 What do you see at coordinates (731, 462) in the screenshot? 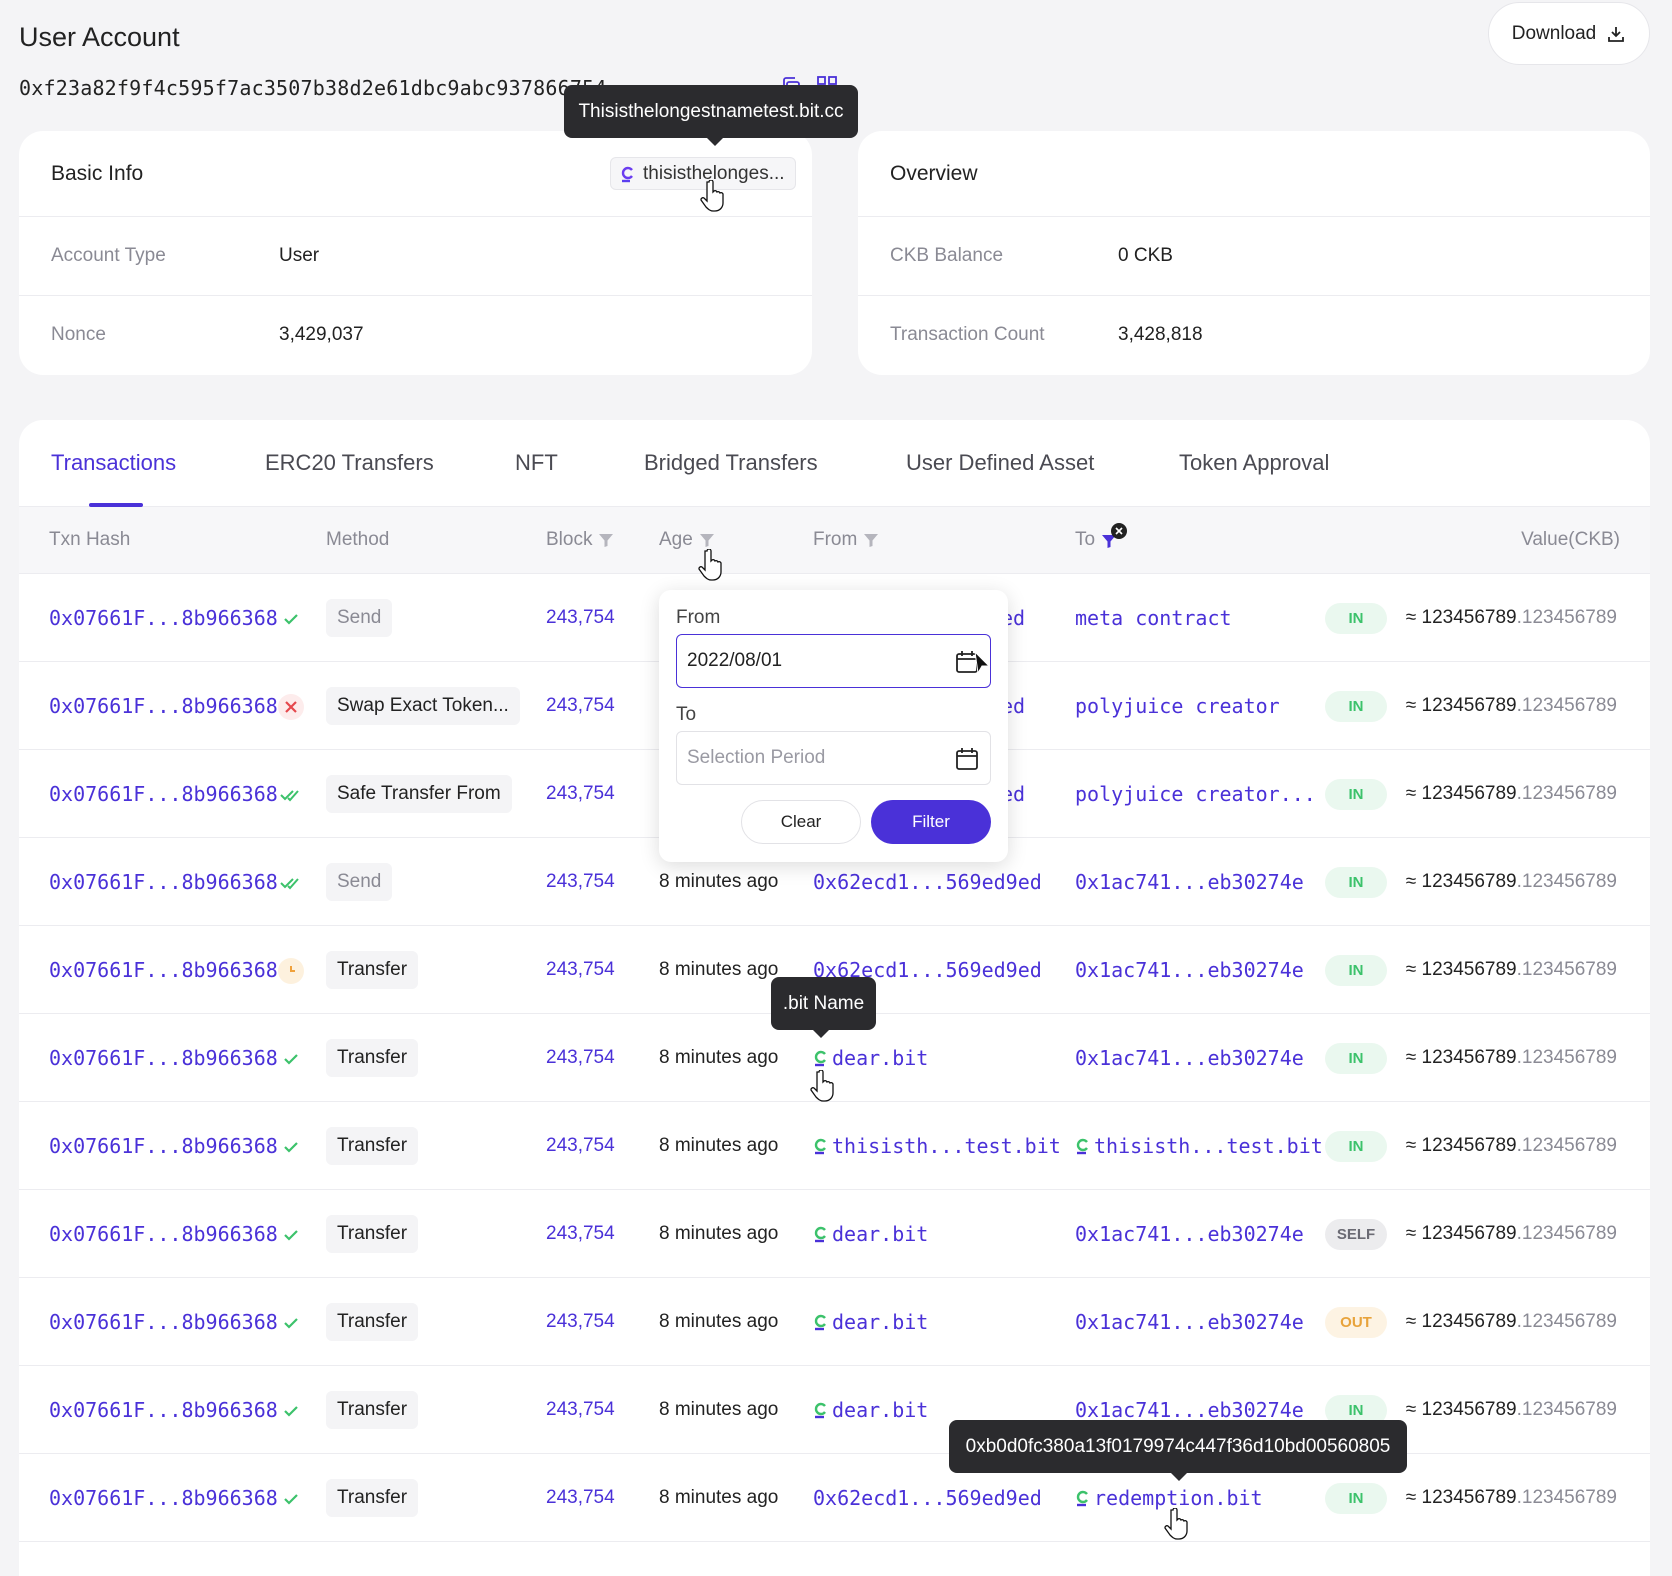
I see `tab-bridged-transfers: Bridged Transfers` at bounding box center [731, 462].